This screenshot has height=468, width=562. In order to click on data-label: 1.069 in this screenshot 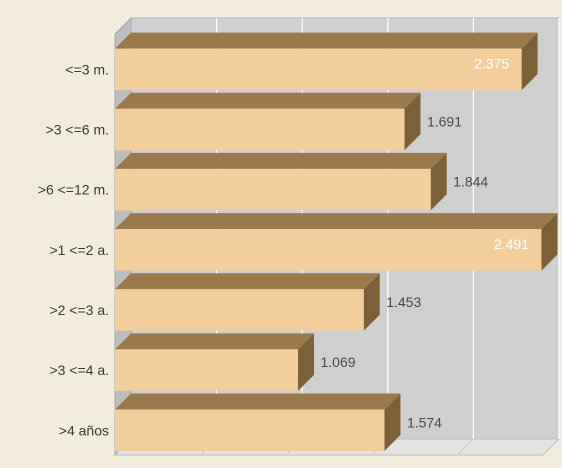, I will do `click(337, 362)`.